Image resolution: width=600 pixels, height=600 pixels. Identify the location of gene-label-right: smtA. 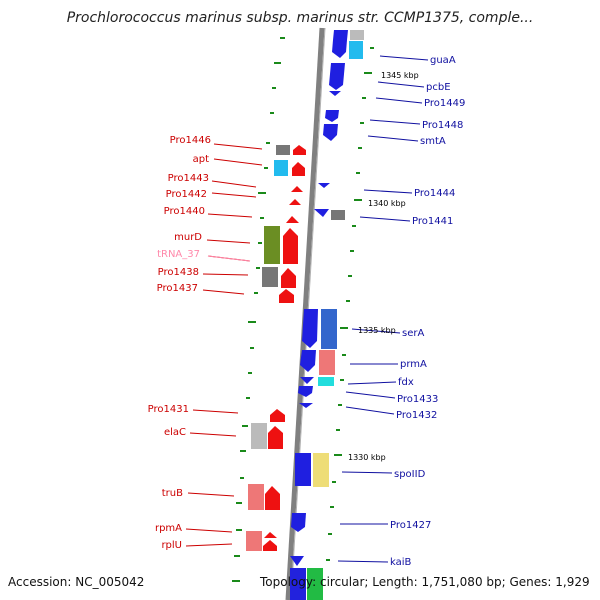
(433, 141).